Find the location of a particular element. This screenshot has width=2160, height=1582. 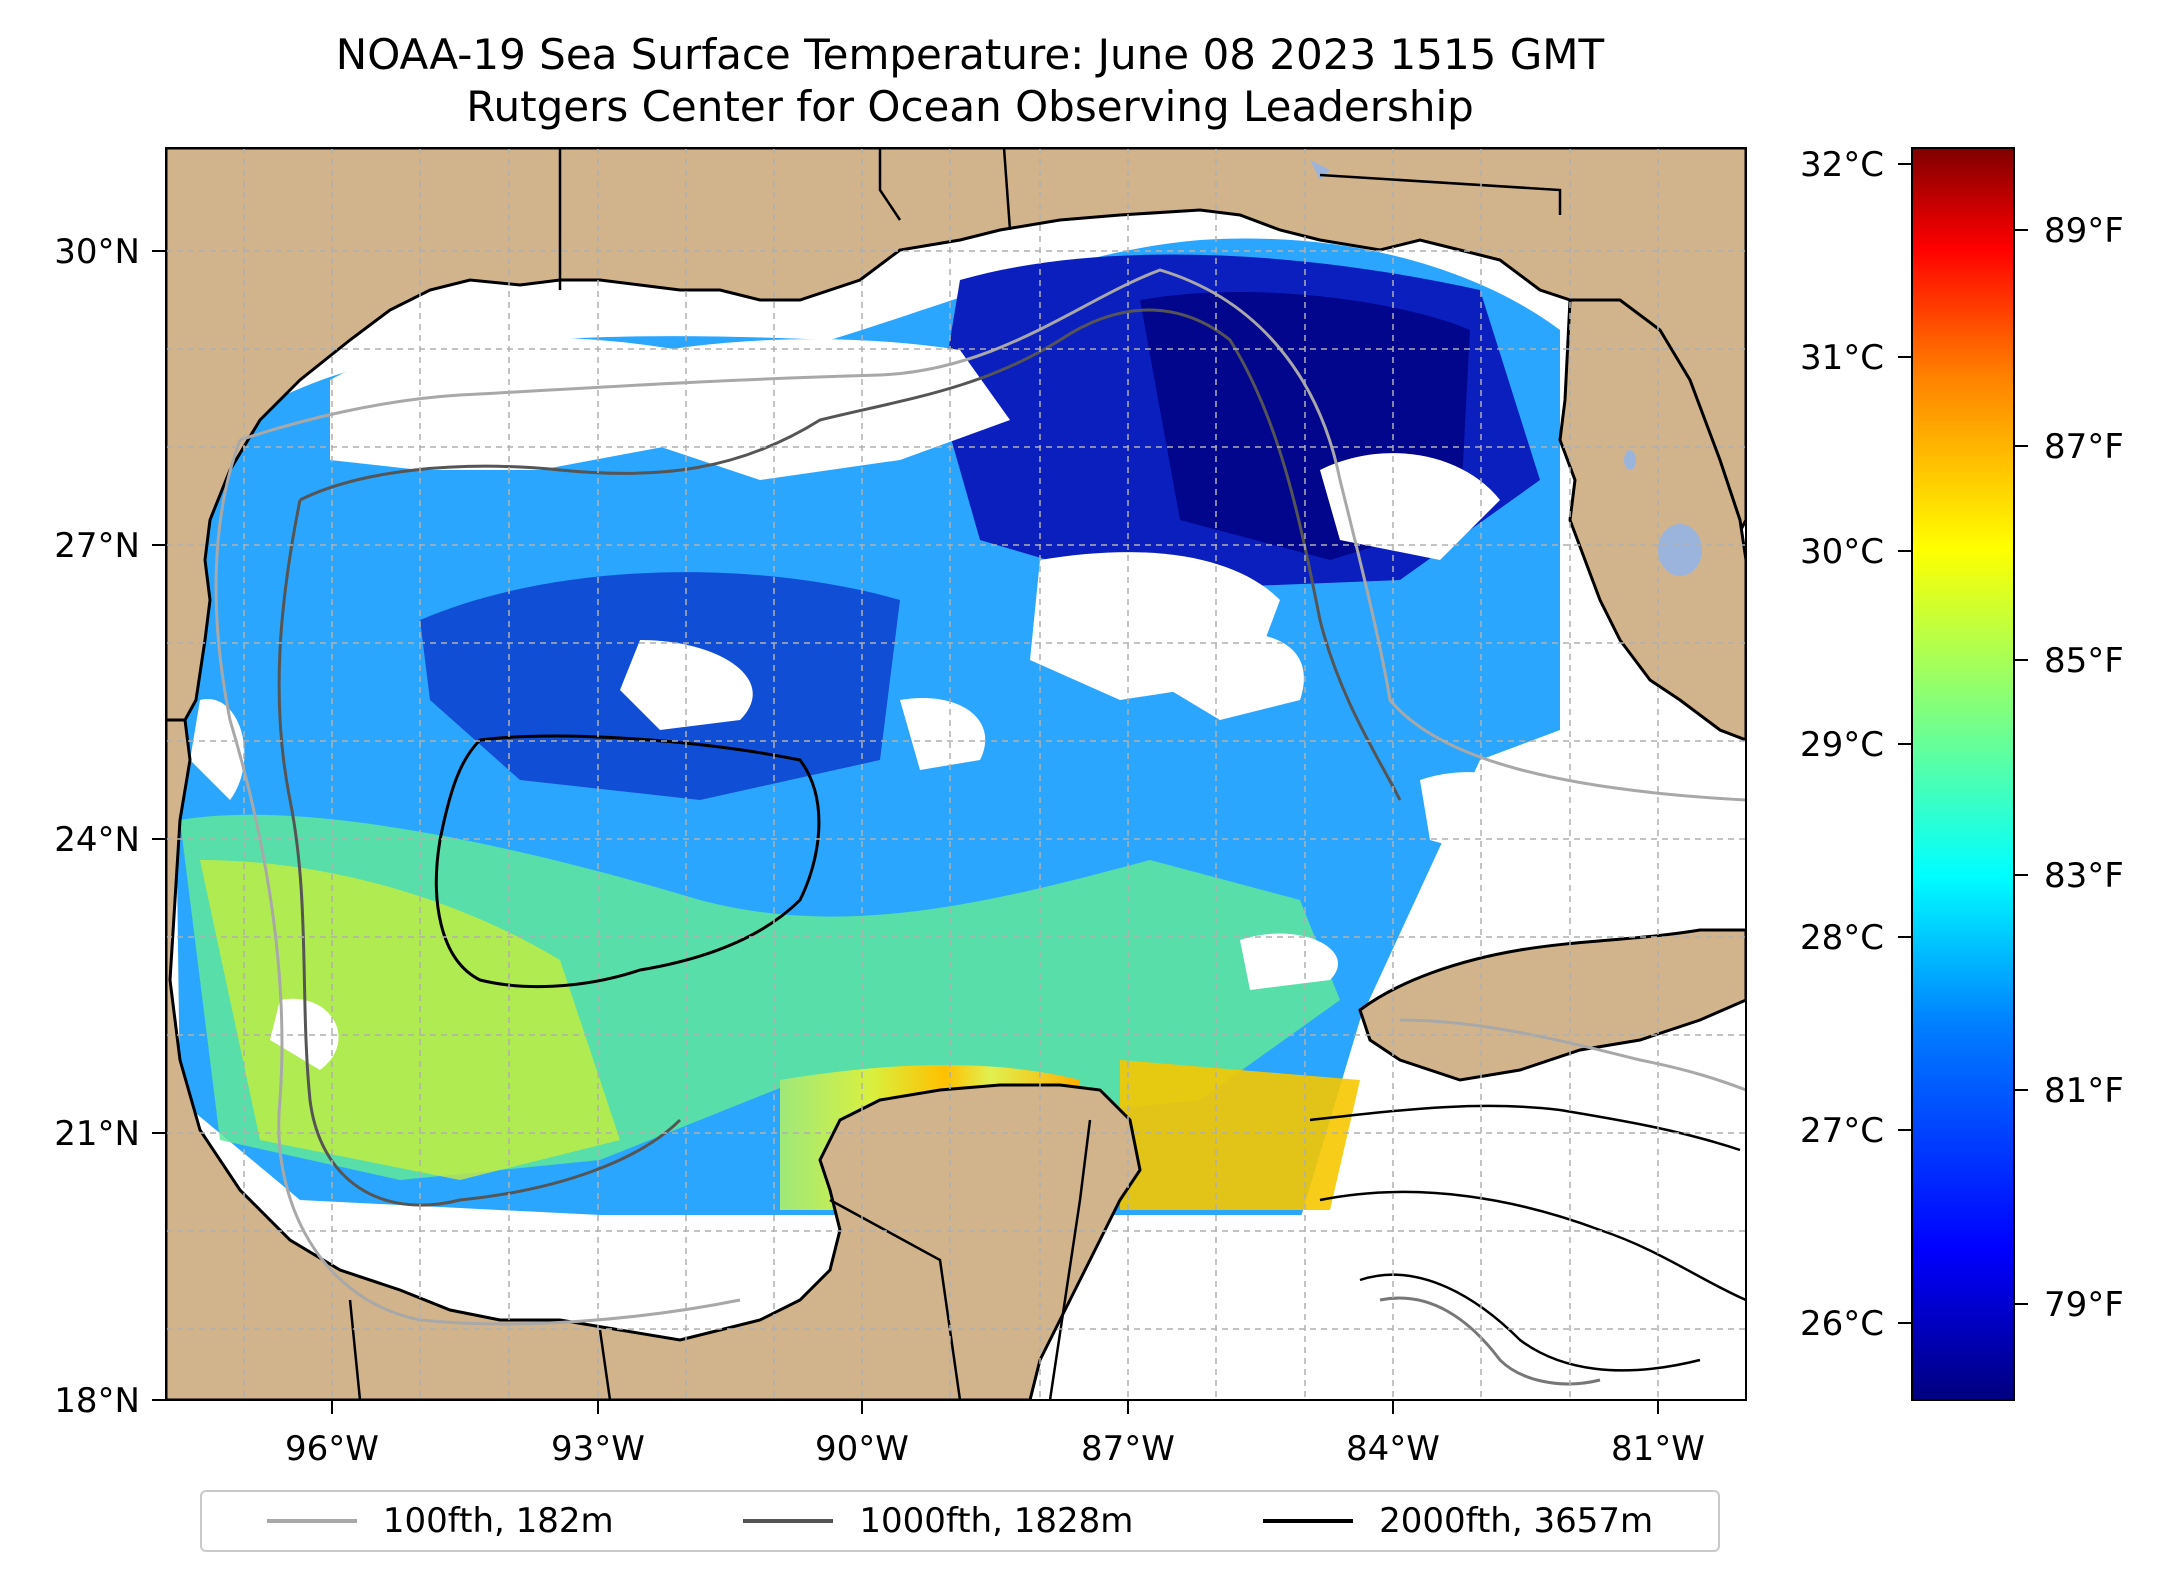

legend-label: 1000fth, 1828m is located at coordinates (996, 1521).